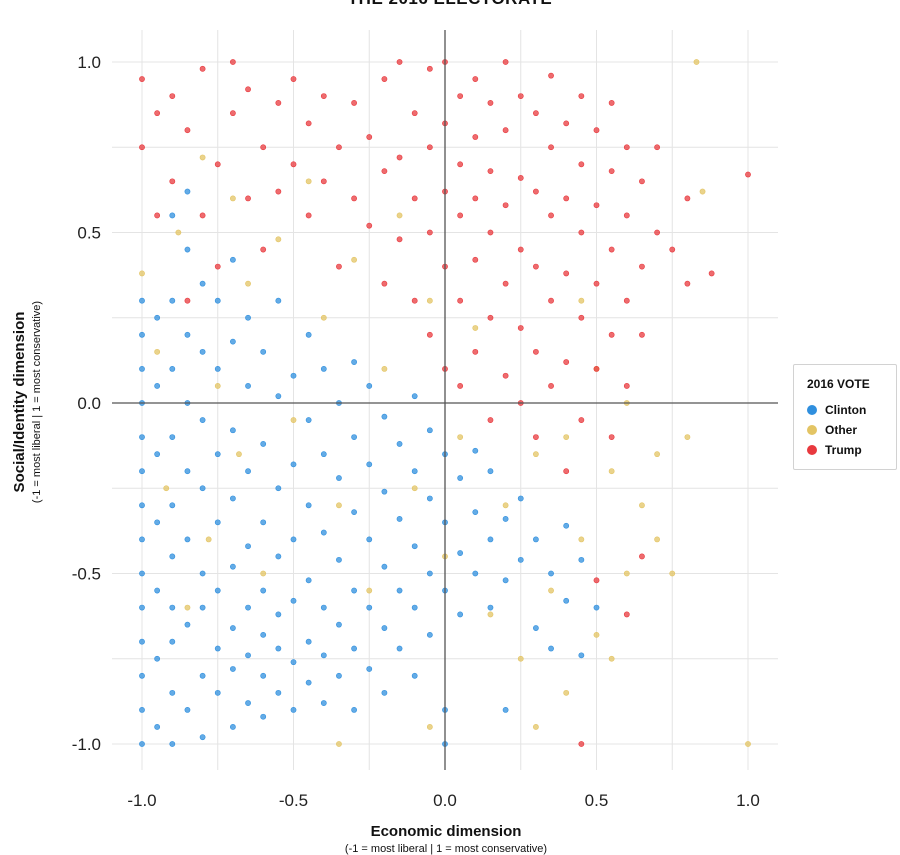 The image size is (900, 855). What do you see at coordinates (86, 574) in the screenshot?
I see `y-tick-label: -0.5` at bounding box center [86, 574].